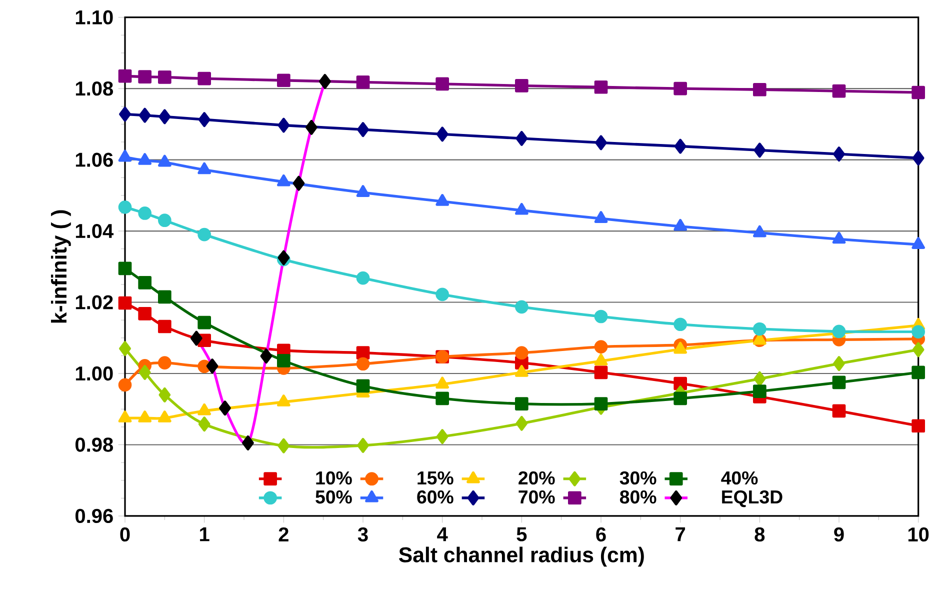 The image size is (933, 591). What do you see at coordinates (363, 534) in the screenshot?
I see `x-tick-label: 3` at bounding box center [363, 534].